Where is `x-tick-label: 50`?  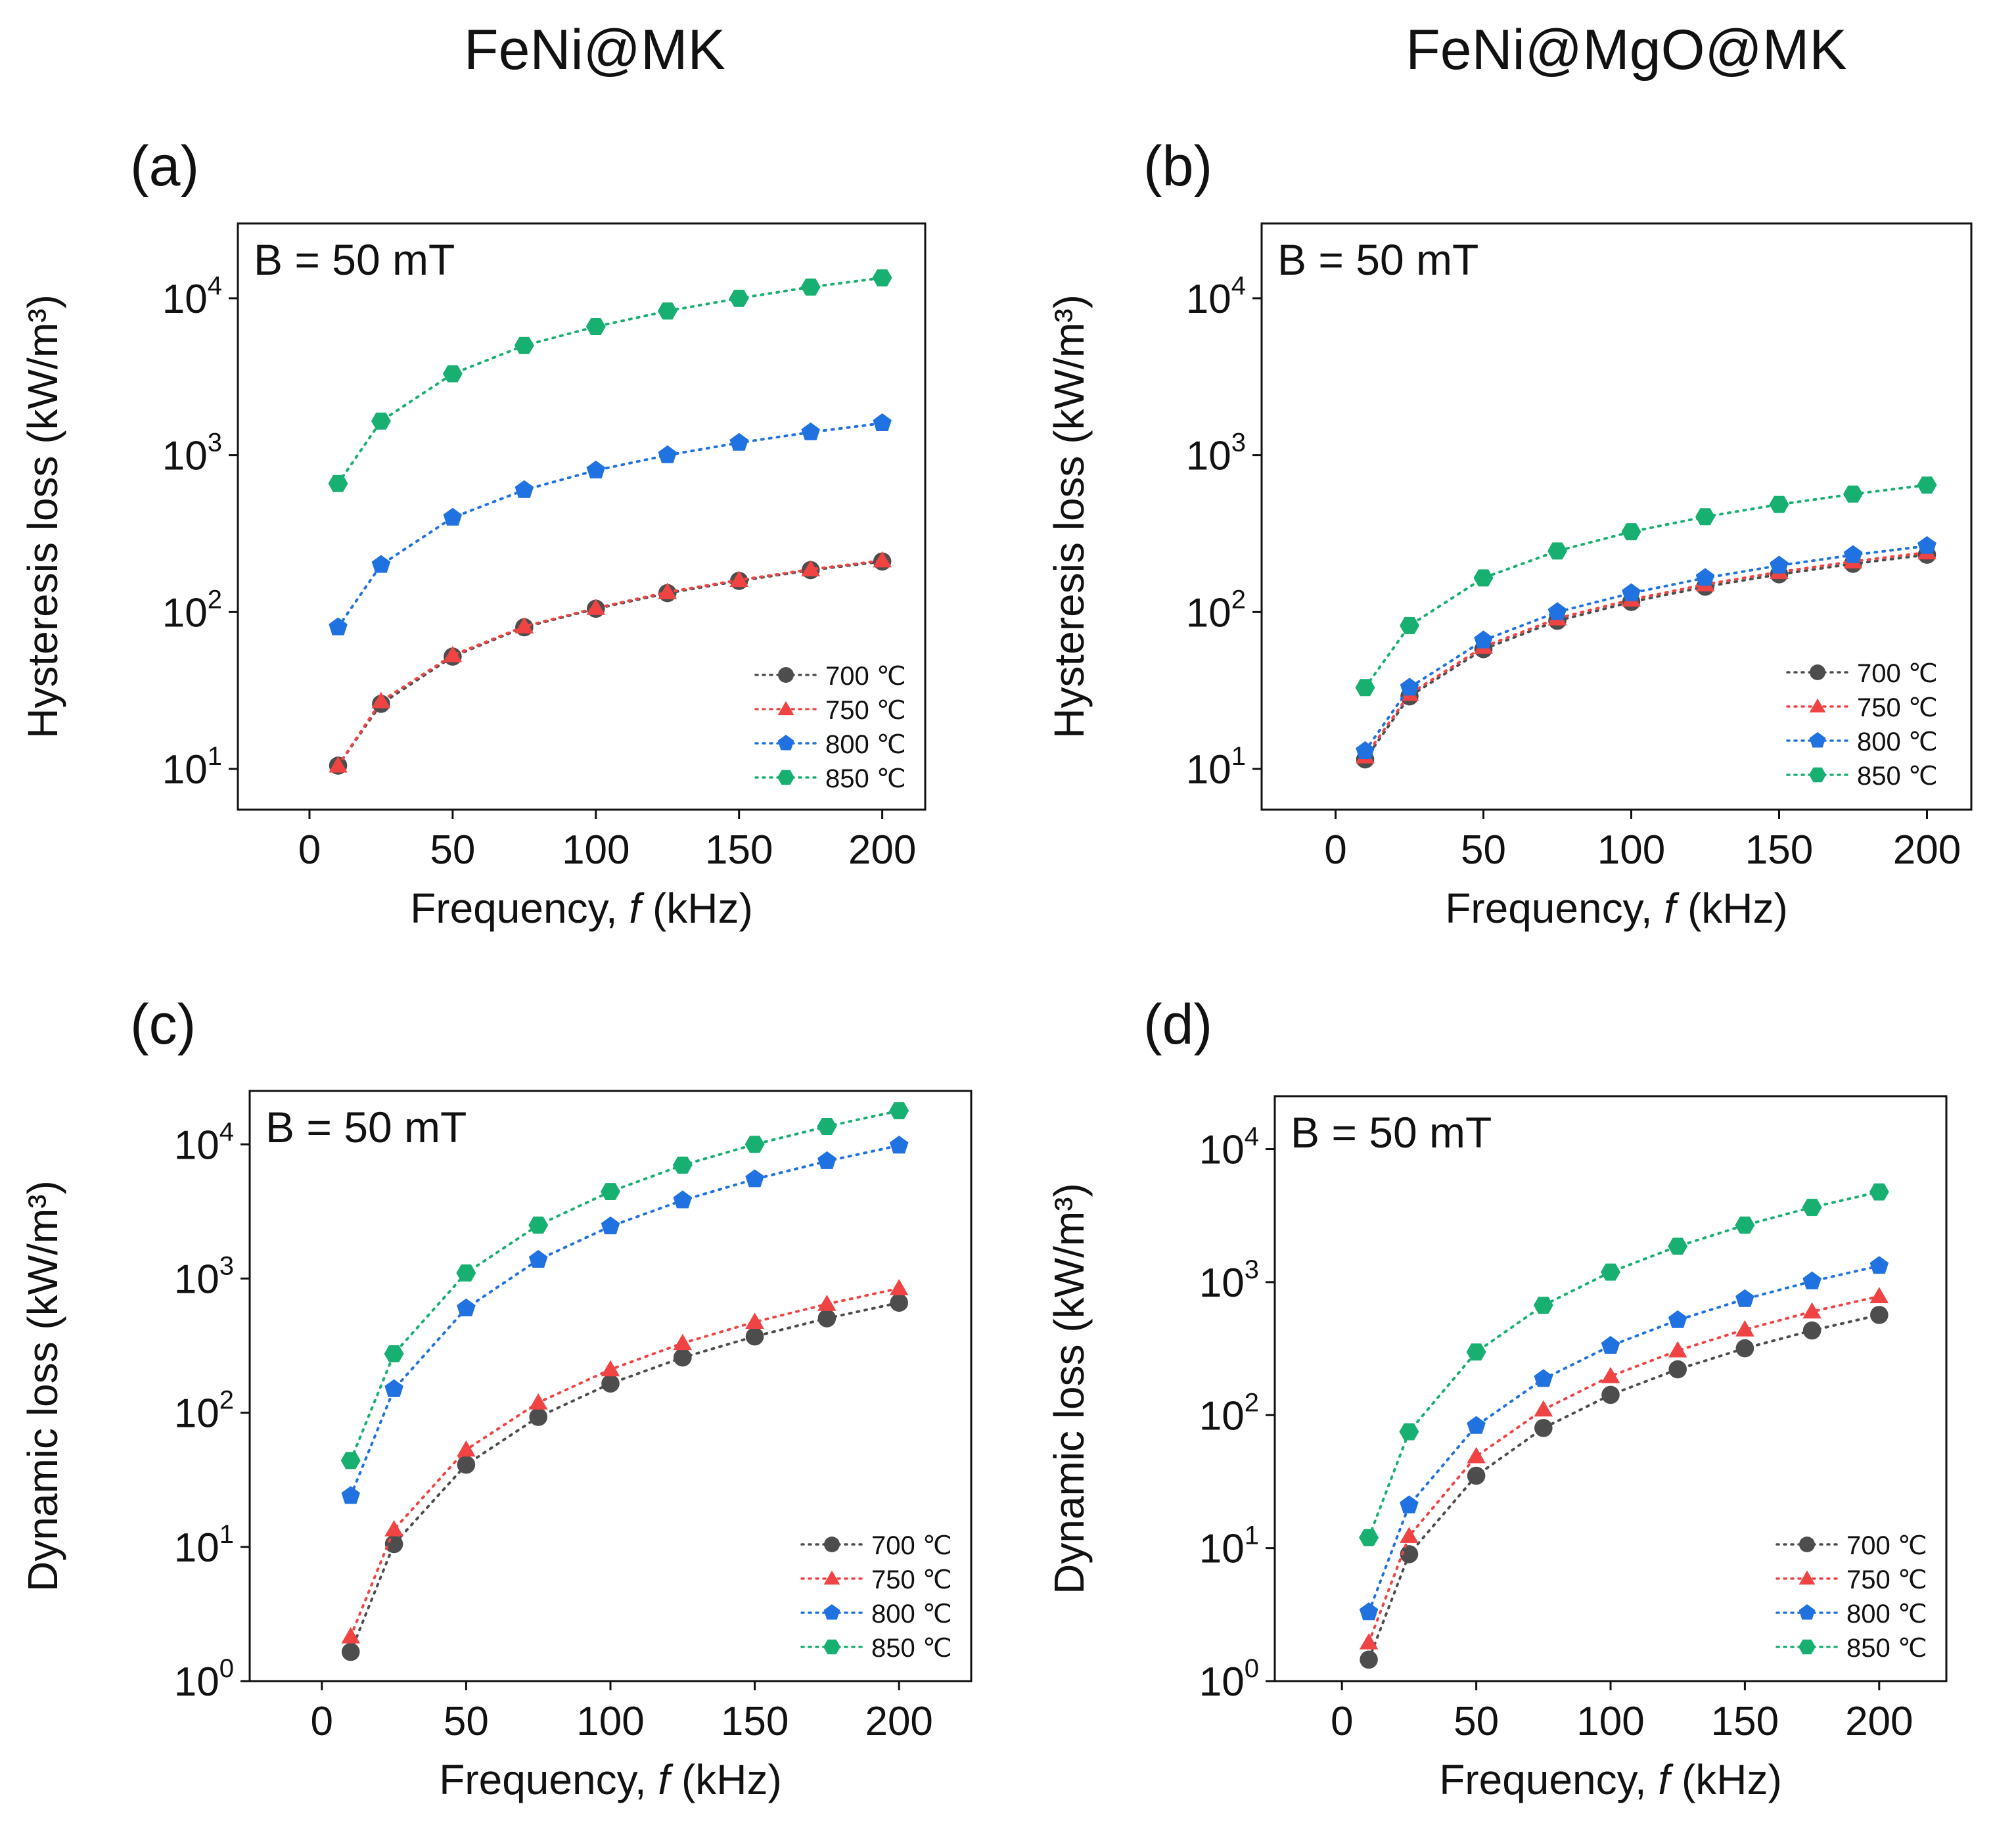 x-tick-label: 50 is located at coordinates (452, 850).